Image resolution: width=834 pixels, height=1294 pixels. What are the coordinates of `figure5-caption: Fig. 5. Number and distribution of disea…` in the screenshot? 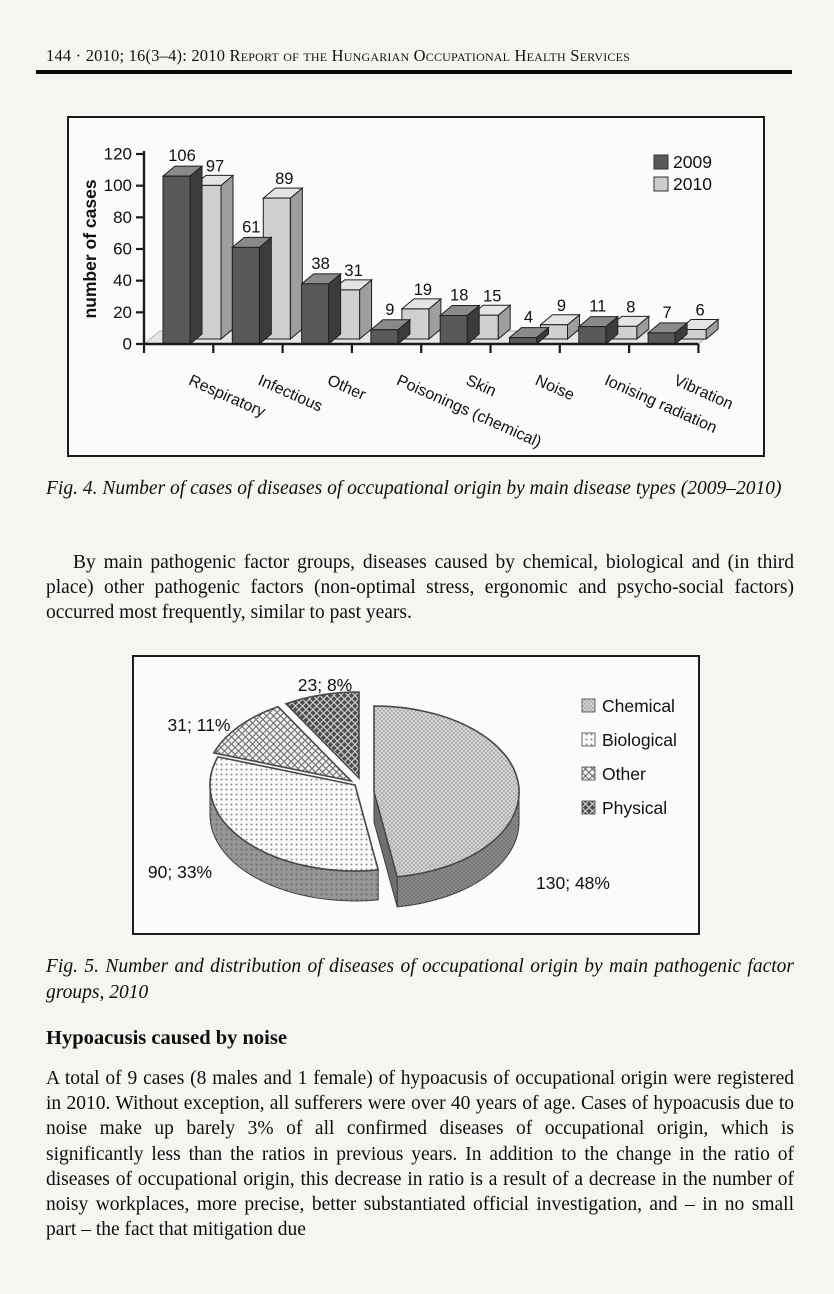 It's located at (420, 979).